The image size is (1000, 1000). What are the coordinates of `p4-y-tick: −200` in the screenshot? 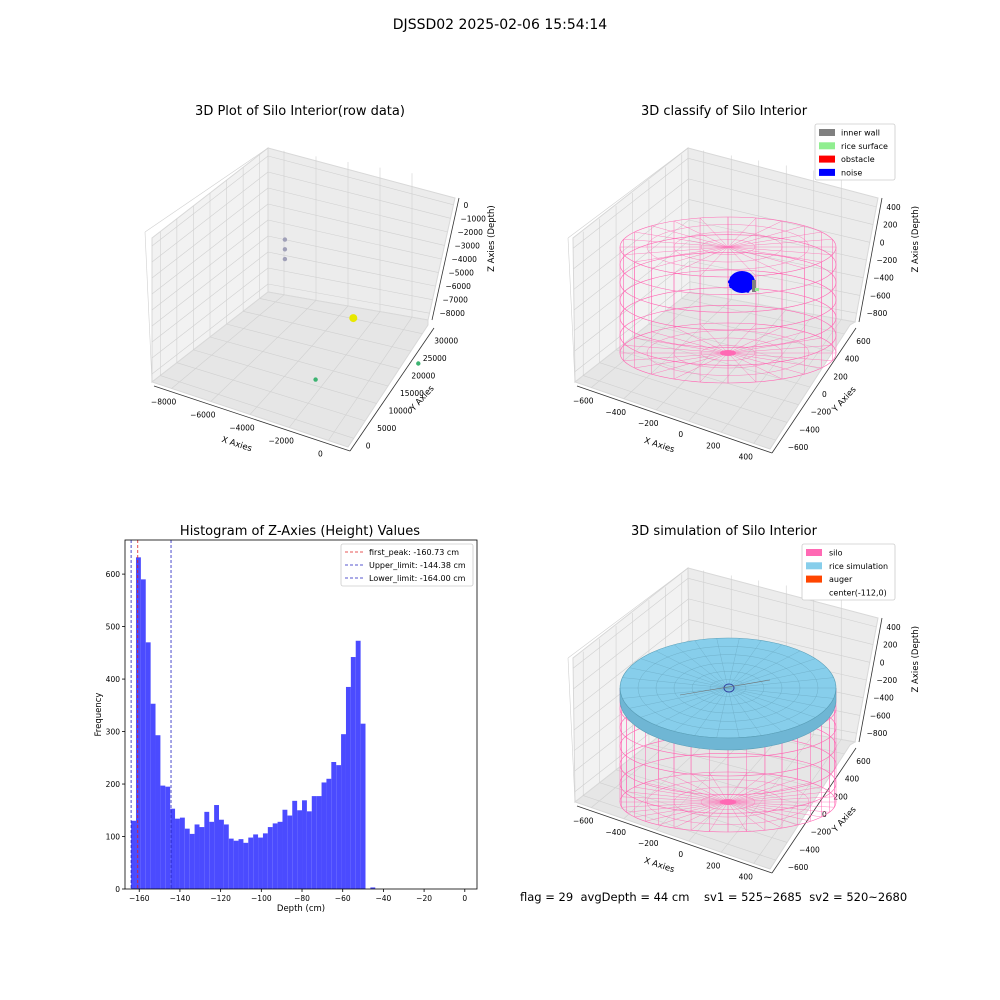 It's located at (821, 832).